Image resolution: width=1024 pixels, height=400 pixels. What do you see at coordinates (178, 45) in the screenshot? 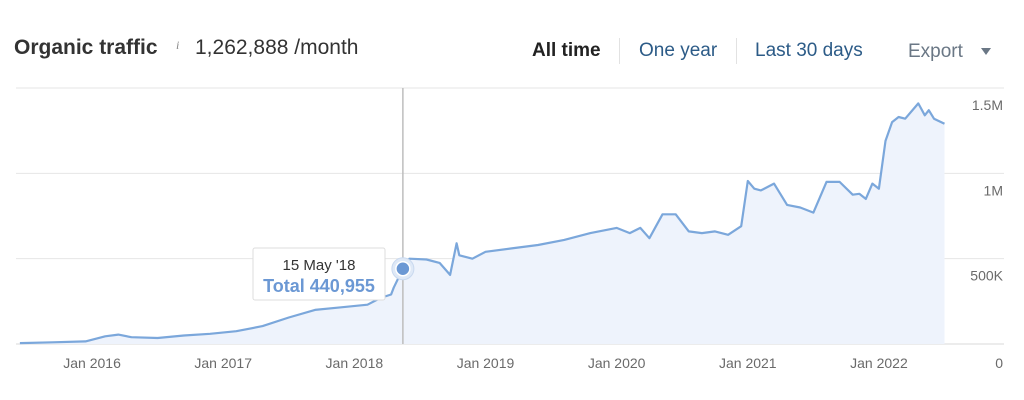
I see `info-icon: i` at bounding box center [178, 45].